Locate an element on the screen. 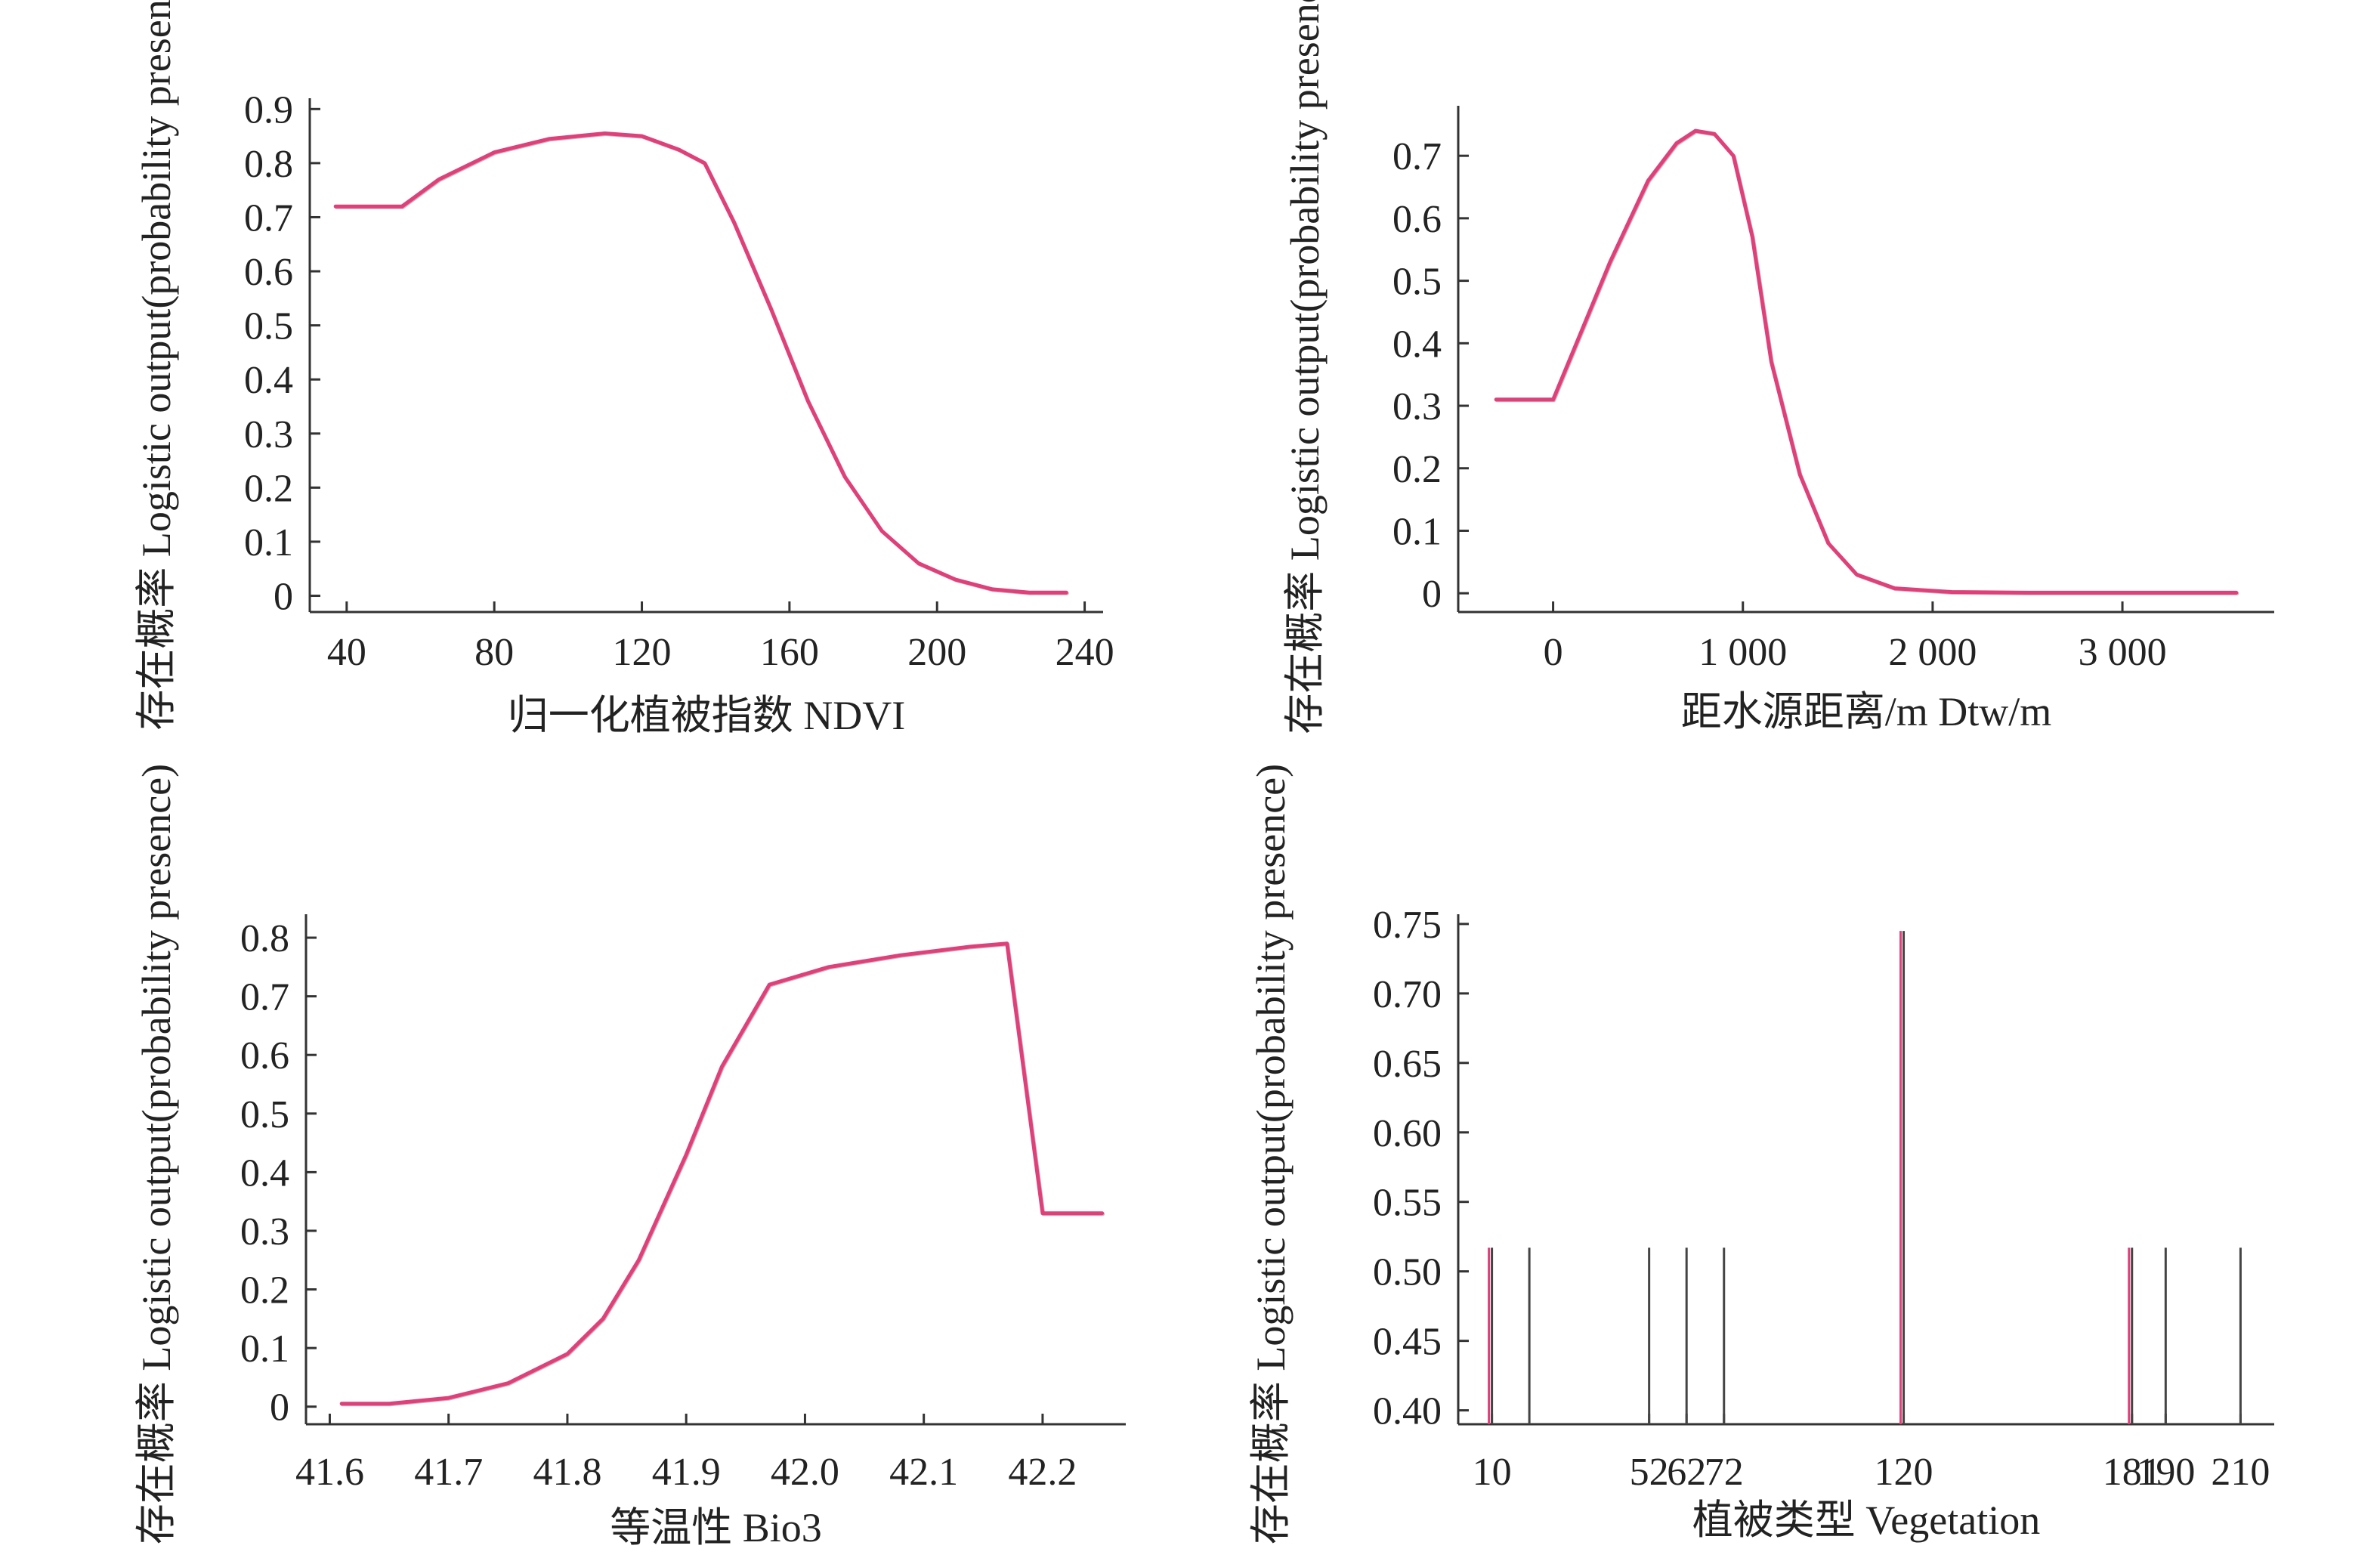 This screenshot has width=2380, height=1561. x-tick-label: 42.2 is located at coordinates (1042, 1473).